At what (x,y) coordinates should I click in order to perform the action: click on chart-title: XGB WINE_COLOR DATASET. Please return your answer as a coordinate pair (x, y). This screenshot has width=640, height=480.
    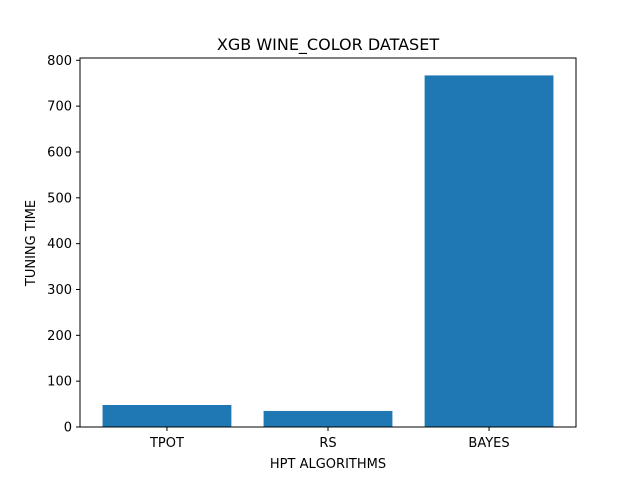
    Looking at the image, I should click on (328, 45).